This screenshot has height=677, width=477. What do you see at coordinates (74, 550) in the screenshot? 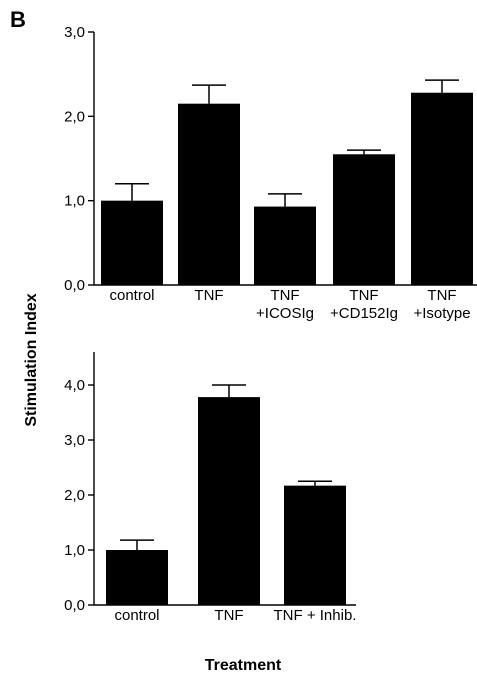
I see `bottom-y-tick-label: 1,0` at bounding box center [74, 550].